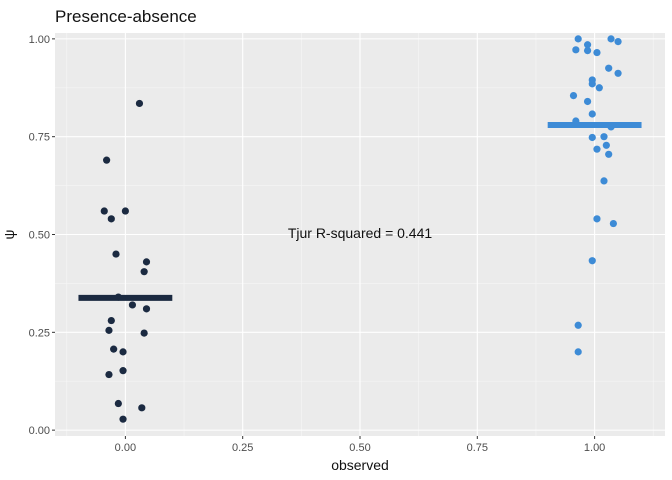 The width and height of the screenshot is (672, 480). Describe the element at coordinates (594, 448) in the screenshot. I see `x-tick-label: 1.00` at that location.